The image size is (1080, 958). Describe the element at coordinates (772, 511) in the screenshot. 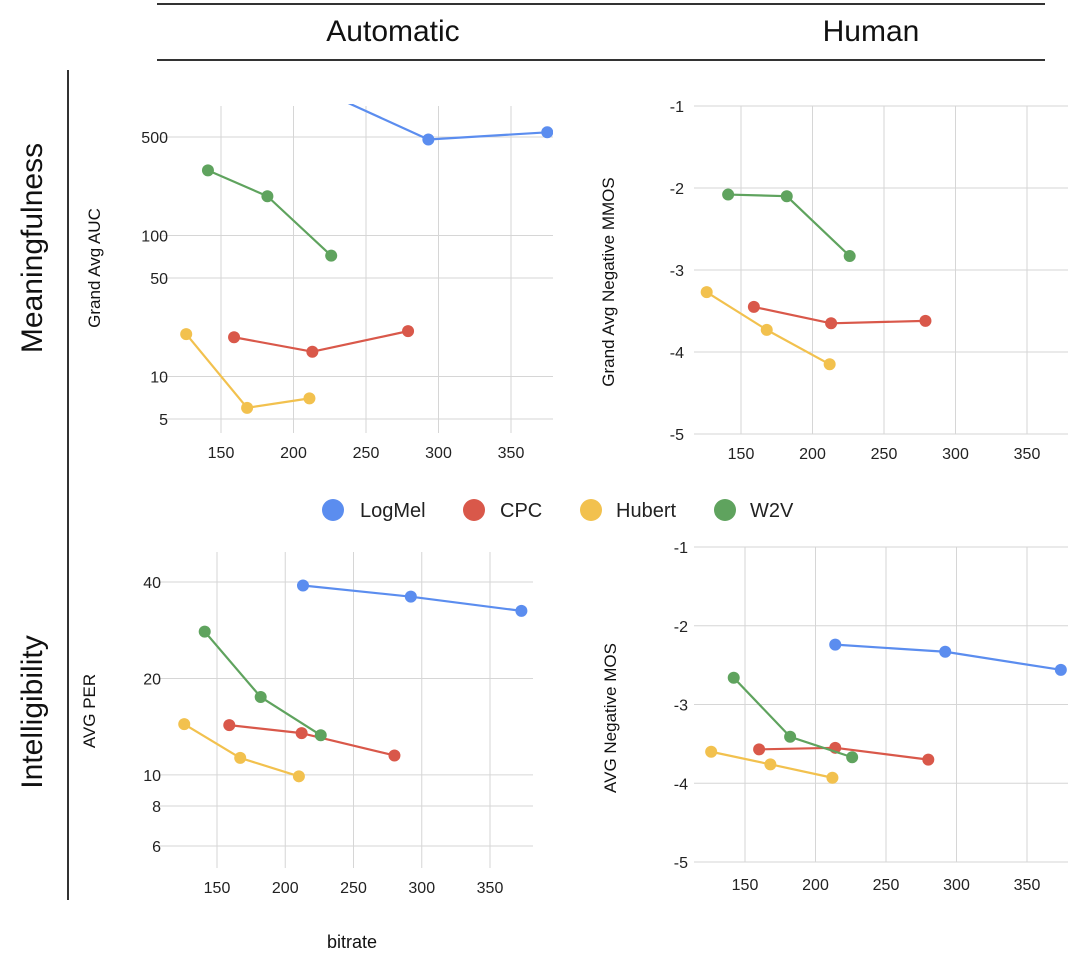

I see `legend-label-w2v: W2V` at that location.